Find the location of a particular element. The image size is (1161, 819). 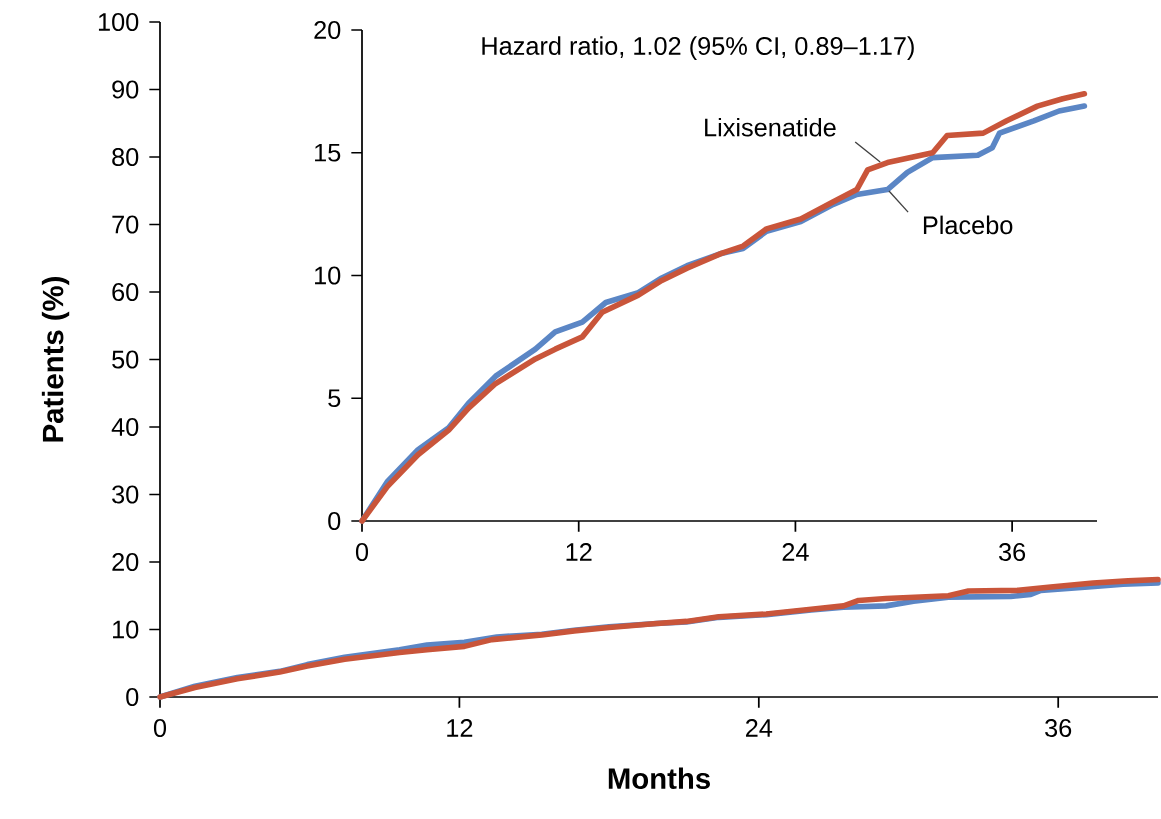

y-tick-label: 100 is located at coordinates (118, 22).